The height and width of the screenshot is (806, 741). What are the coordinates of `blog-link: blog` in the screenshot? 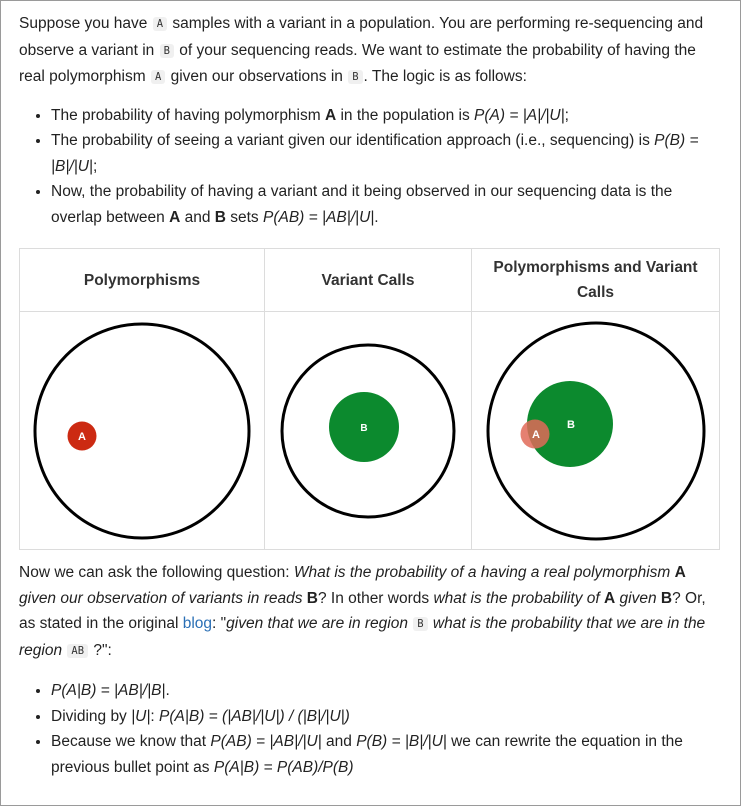 It's located at (197, 623).